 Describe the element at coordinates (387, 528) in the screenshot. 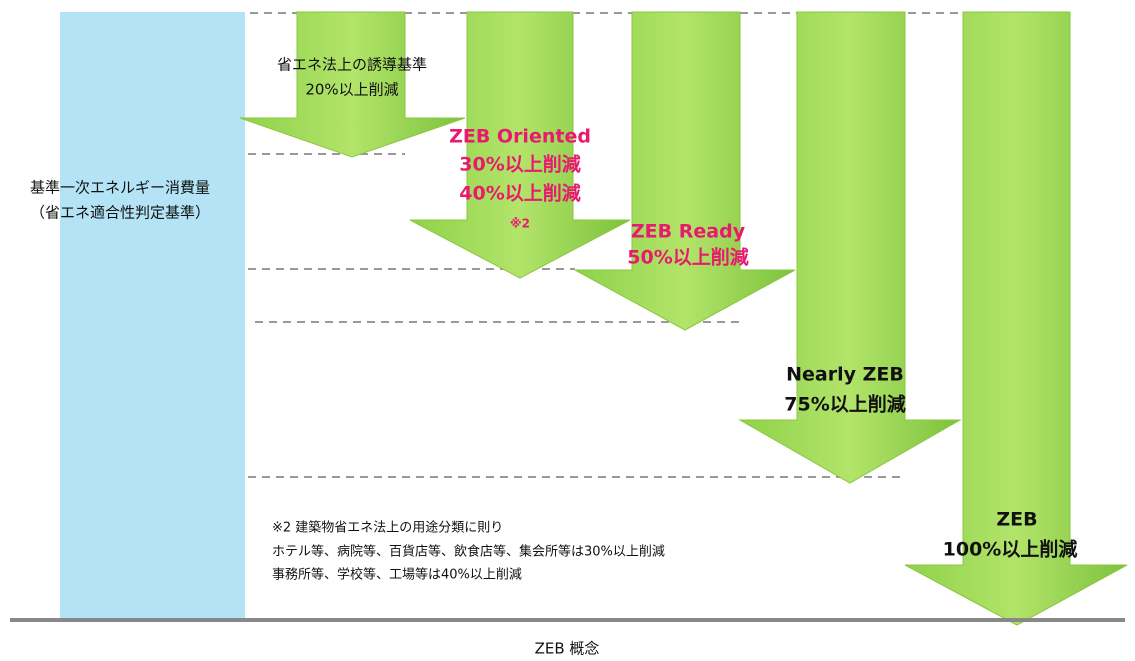

I see `note-line: ※2 建築物省エネ法上の用途分類に則り` at that location.